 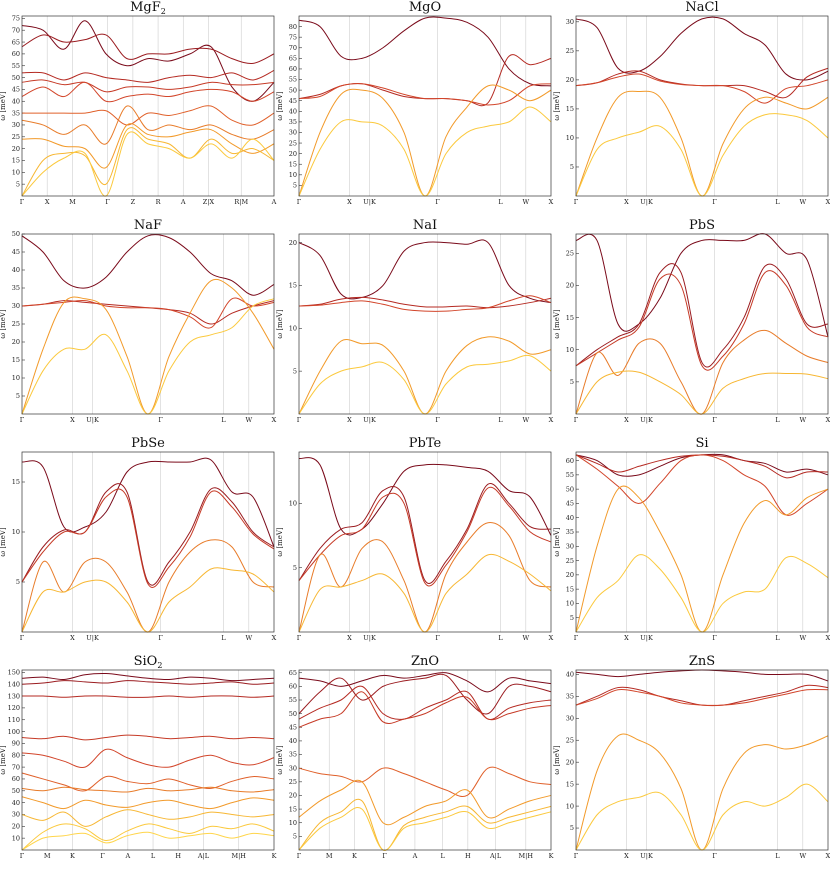 What do you see at coordinates (148, 789) in the screenshot?
I see `band-line-b7` at bounding box center [148, 789].